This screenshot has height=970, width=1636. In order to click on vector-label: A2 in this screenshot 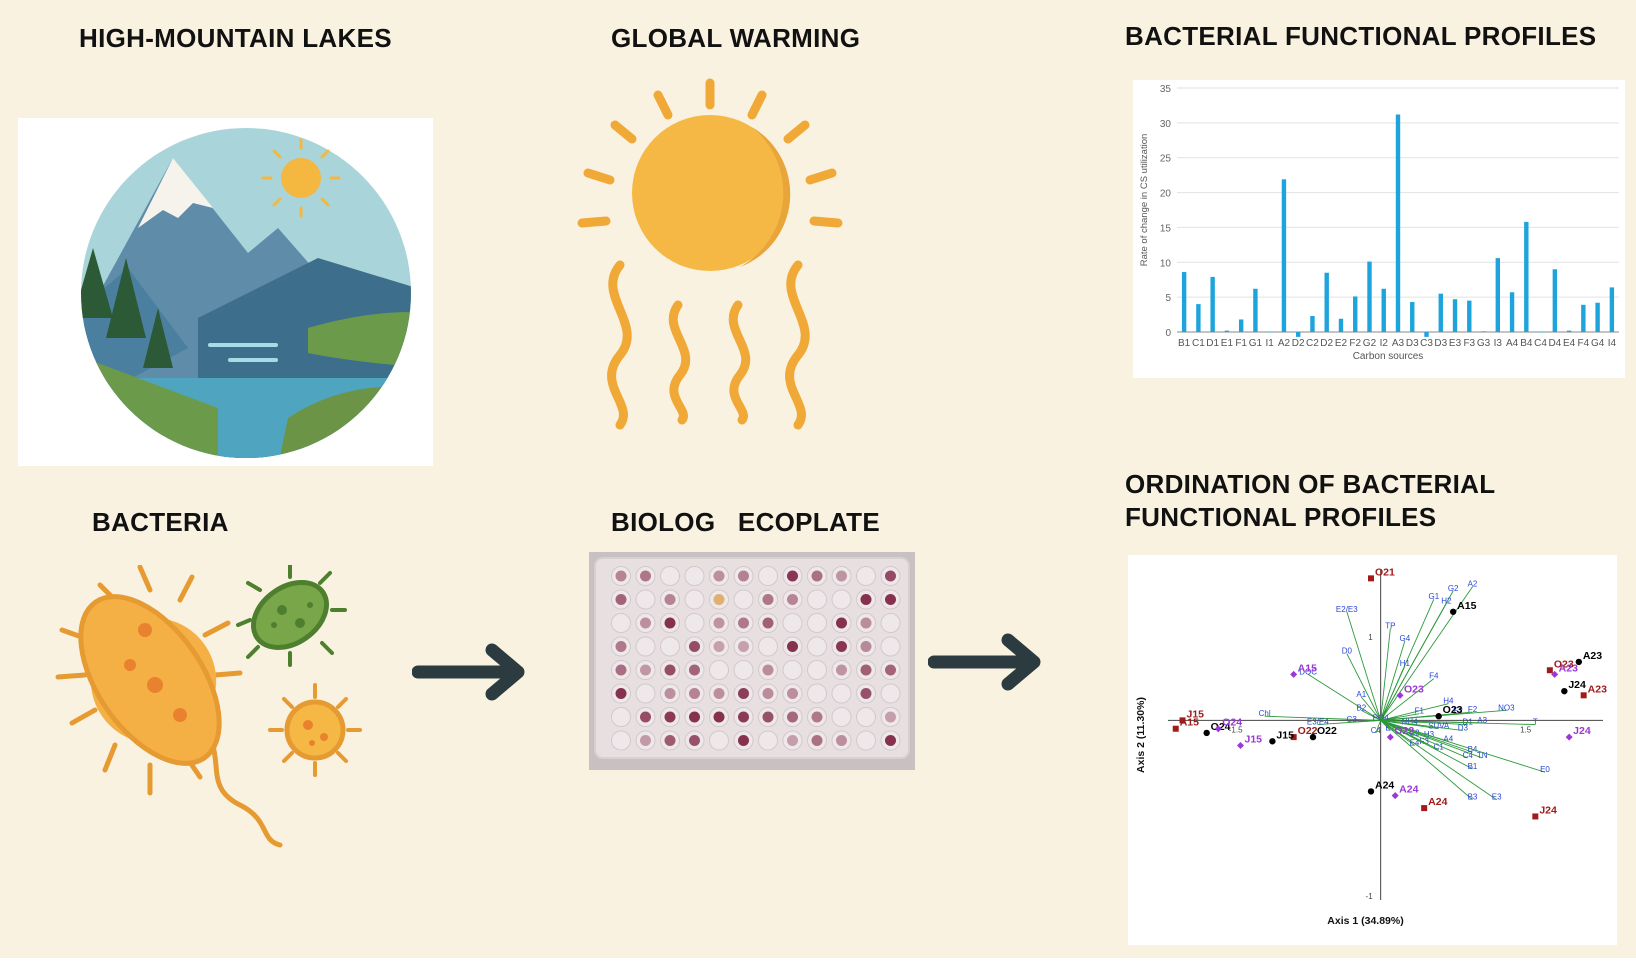, I will do `click(1473, 584)`.